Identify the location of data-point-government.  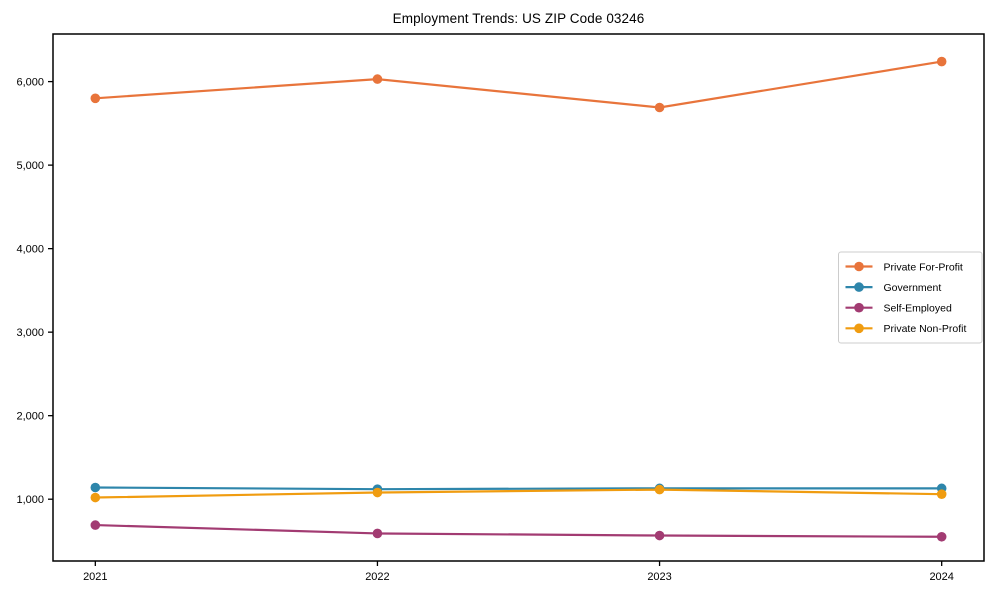
(95, 487).